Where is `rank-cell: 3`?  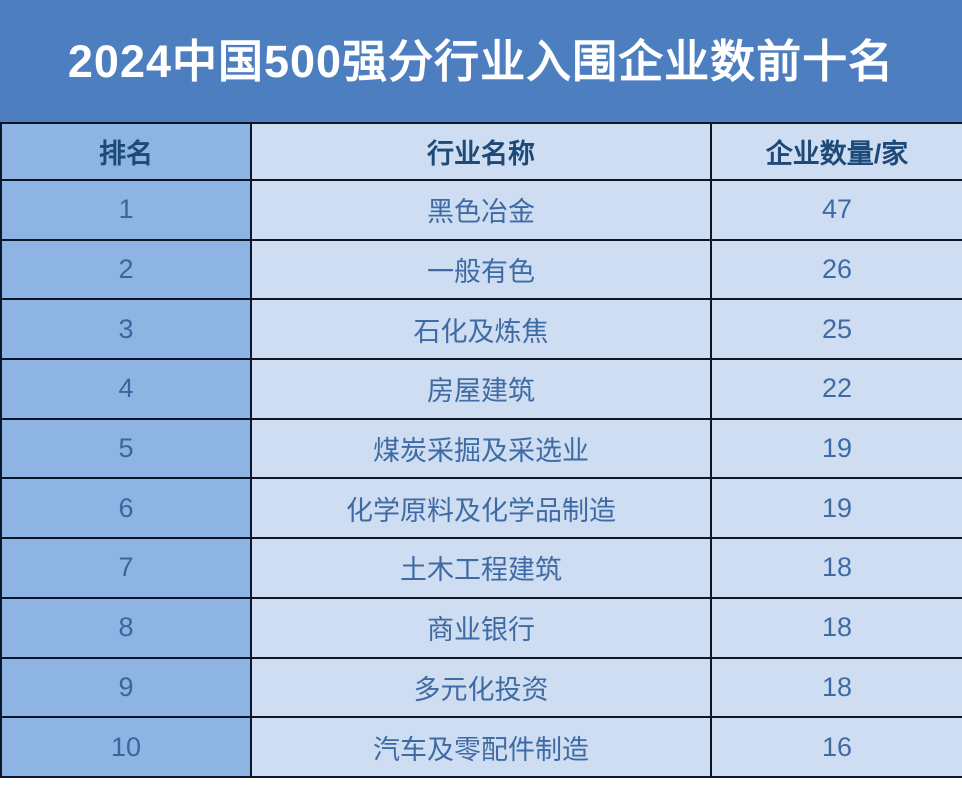
rank-cell: 3 is located at coordinates (126, 329).